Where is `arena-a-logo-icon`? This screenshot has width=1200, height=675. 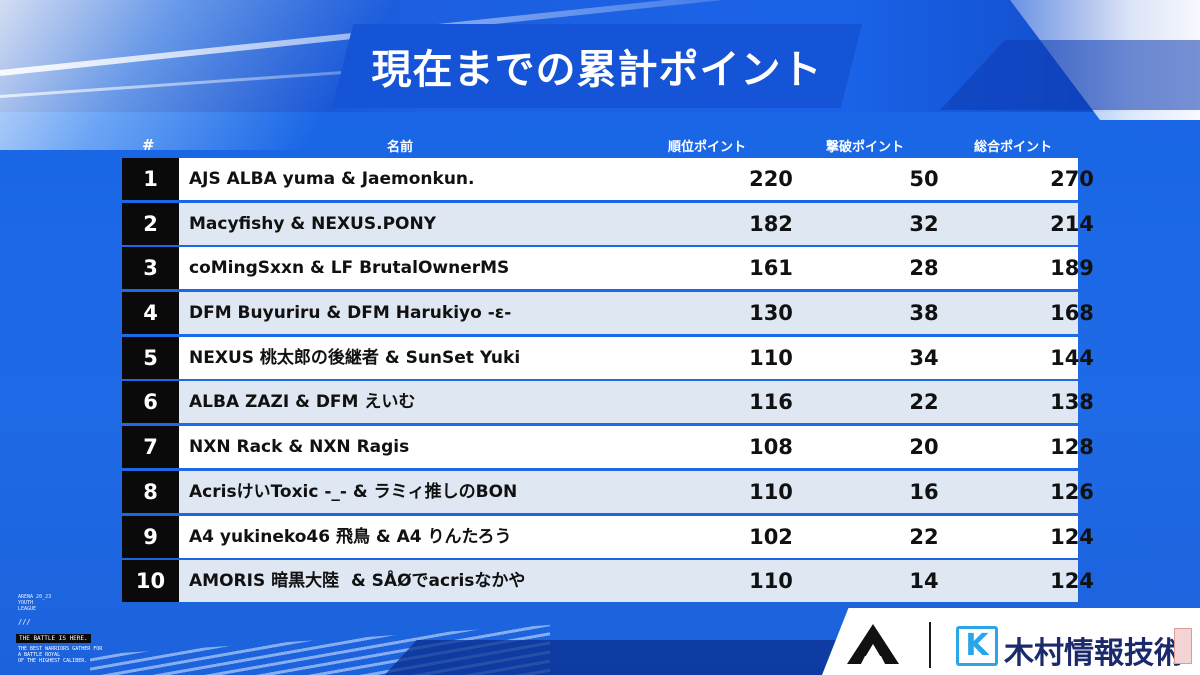
arena-a-logo-icon is located at coordinates (873, 644).